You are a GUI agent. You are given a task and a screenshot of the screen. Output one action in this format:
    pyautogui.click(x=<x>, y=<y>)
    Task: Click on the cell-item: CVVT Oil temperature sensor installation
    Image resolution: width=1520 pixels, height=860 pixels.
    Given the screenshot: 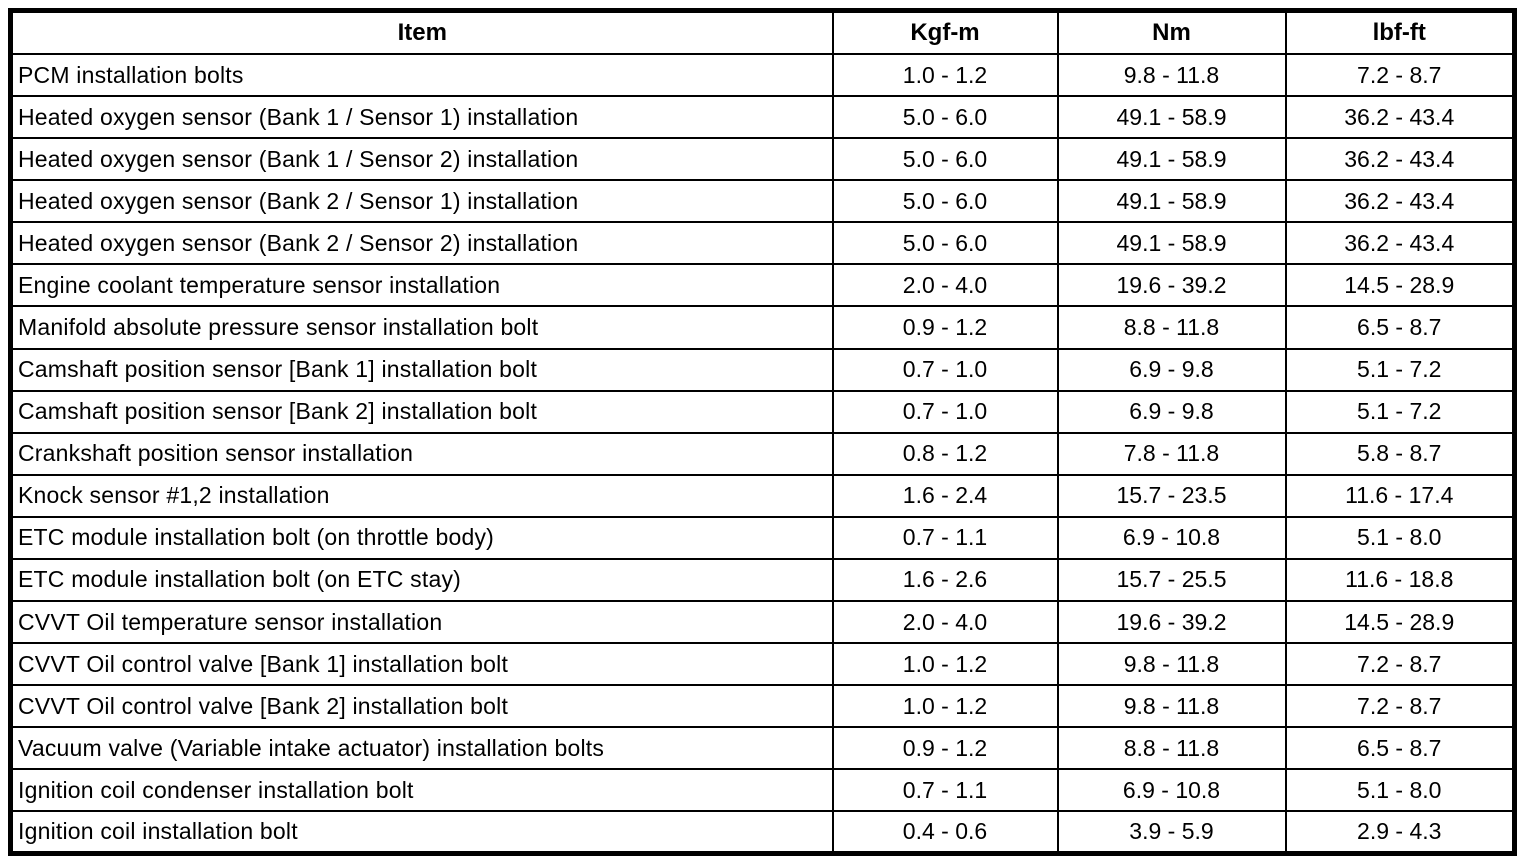 What is the action you would take?
    pyautogui.click(x=421, y=622)
    